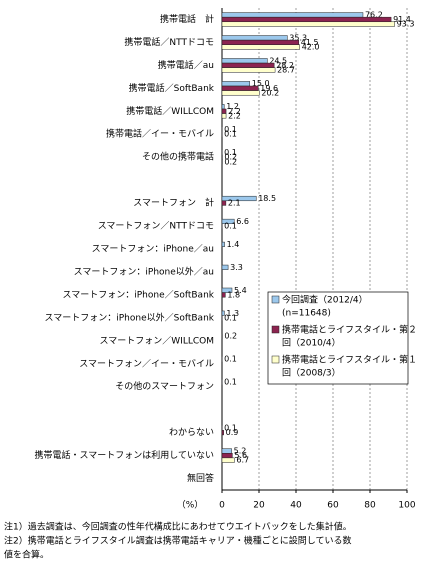 Image resolution: width=433 pixels, height=573 pixels. What do you see at coordinates (233, 244) in the screenshot?
I see `value-label: 1.4` at bounding box center [233, 244].